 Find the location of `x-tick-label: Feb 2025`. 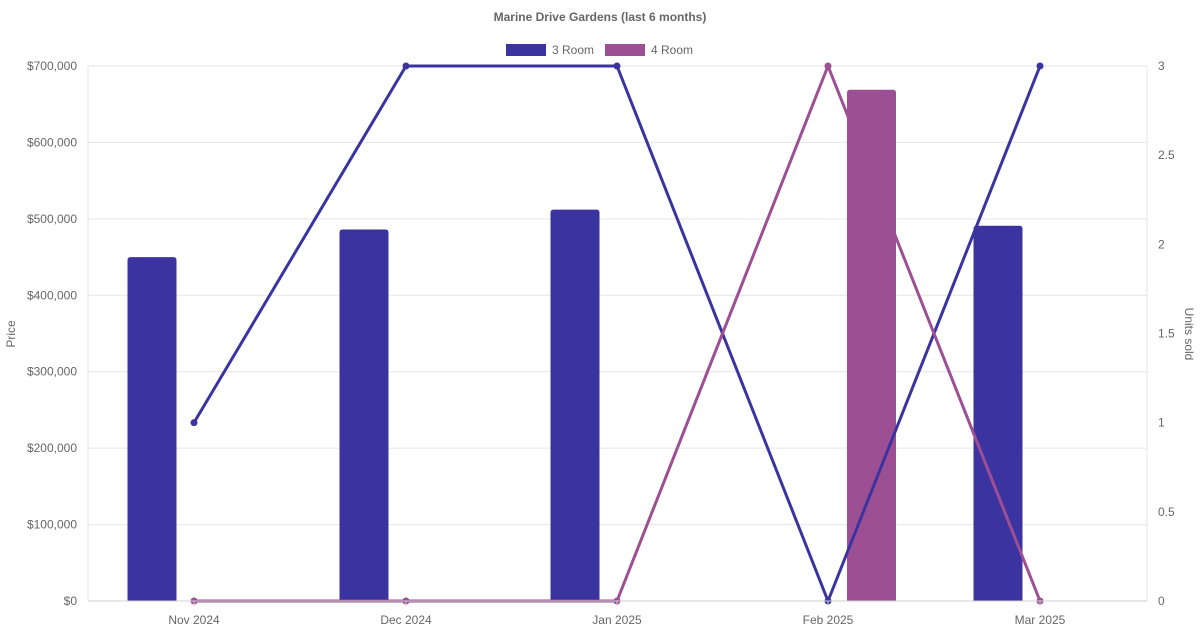

x-tick-label: Feb 2025 is located at coordinates (828, 620).